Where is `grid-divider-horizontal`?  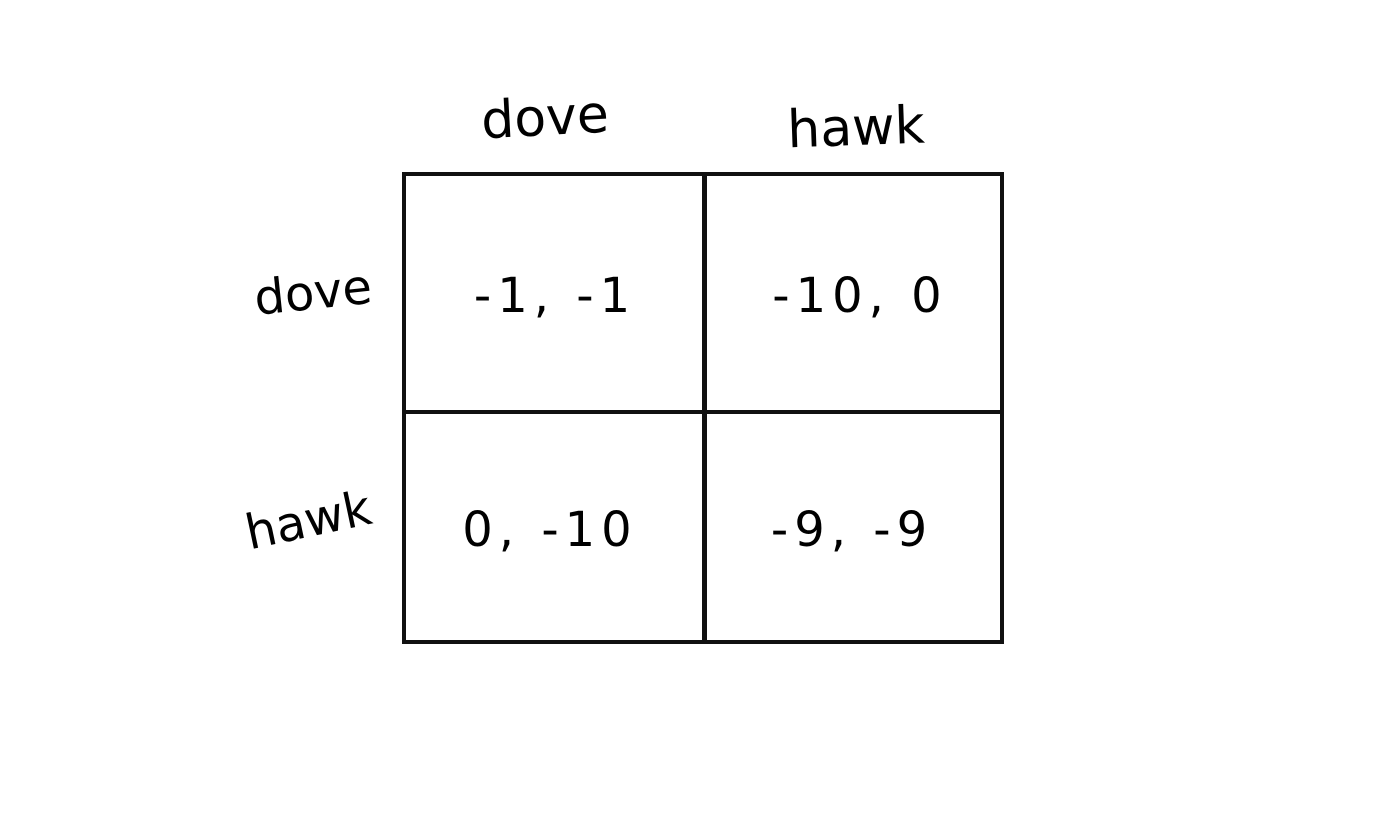
grid-divider-horizontal is located at coordinates (703, 412).